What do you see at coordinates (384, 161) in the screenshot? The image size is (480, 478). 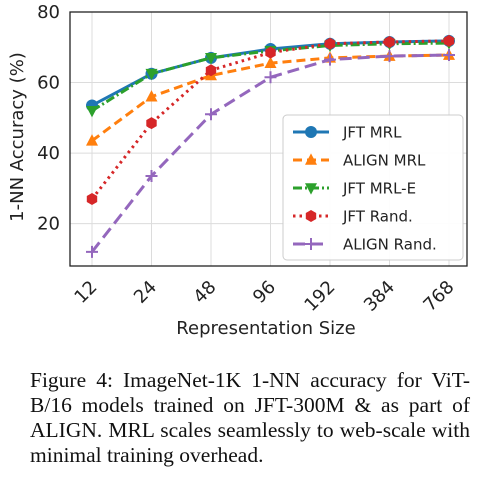 I see `legend-label: ALIGN MRL` at bounding box center [384, 161].